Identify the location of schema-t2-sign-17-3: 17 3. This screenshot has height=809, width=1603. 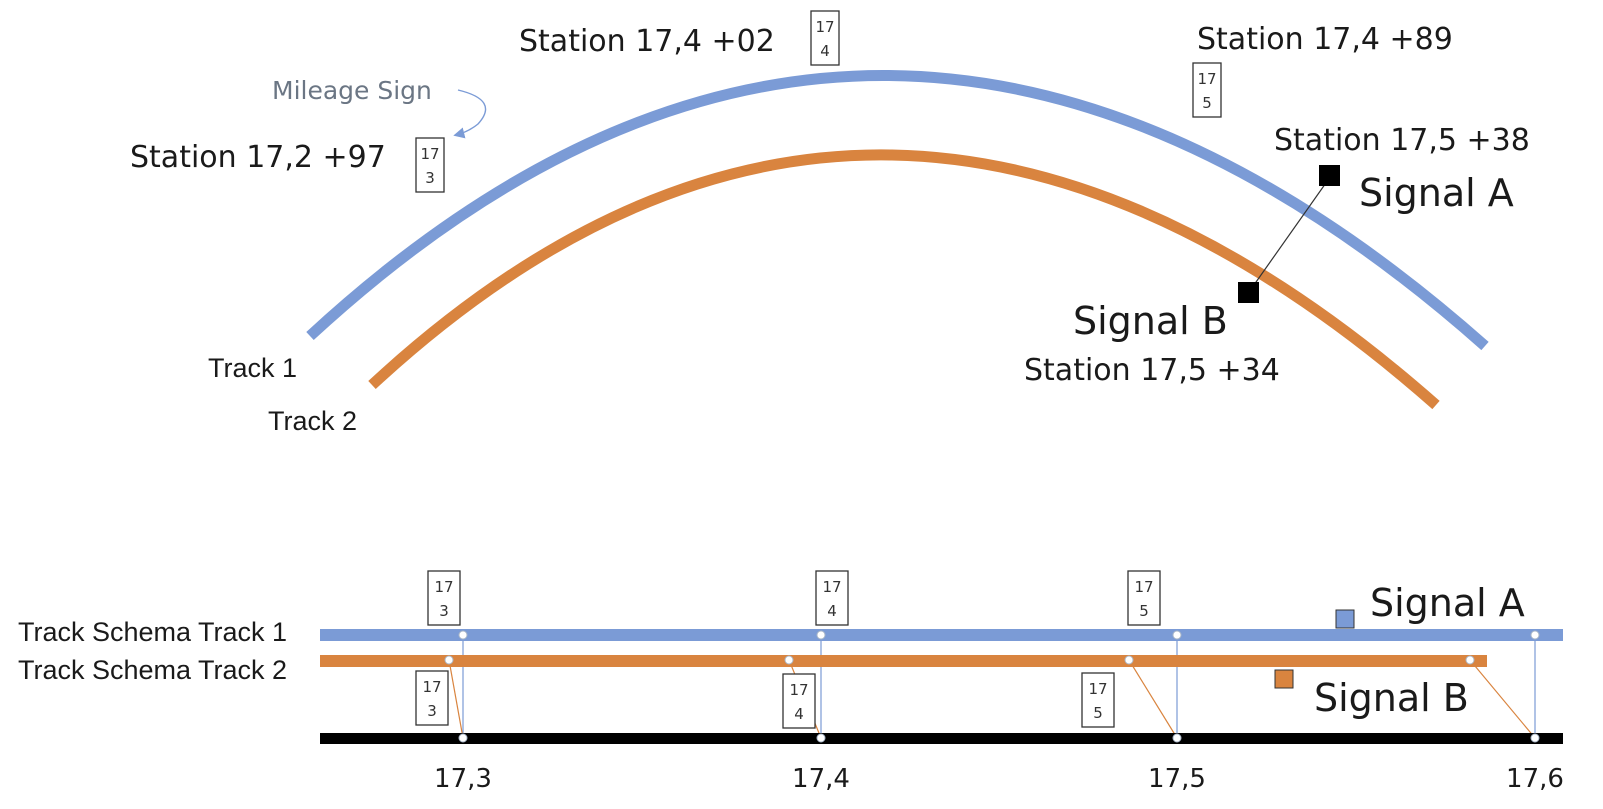
(432, 698).